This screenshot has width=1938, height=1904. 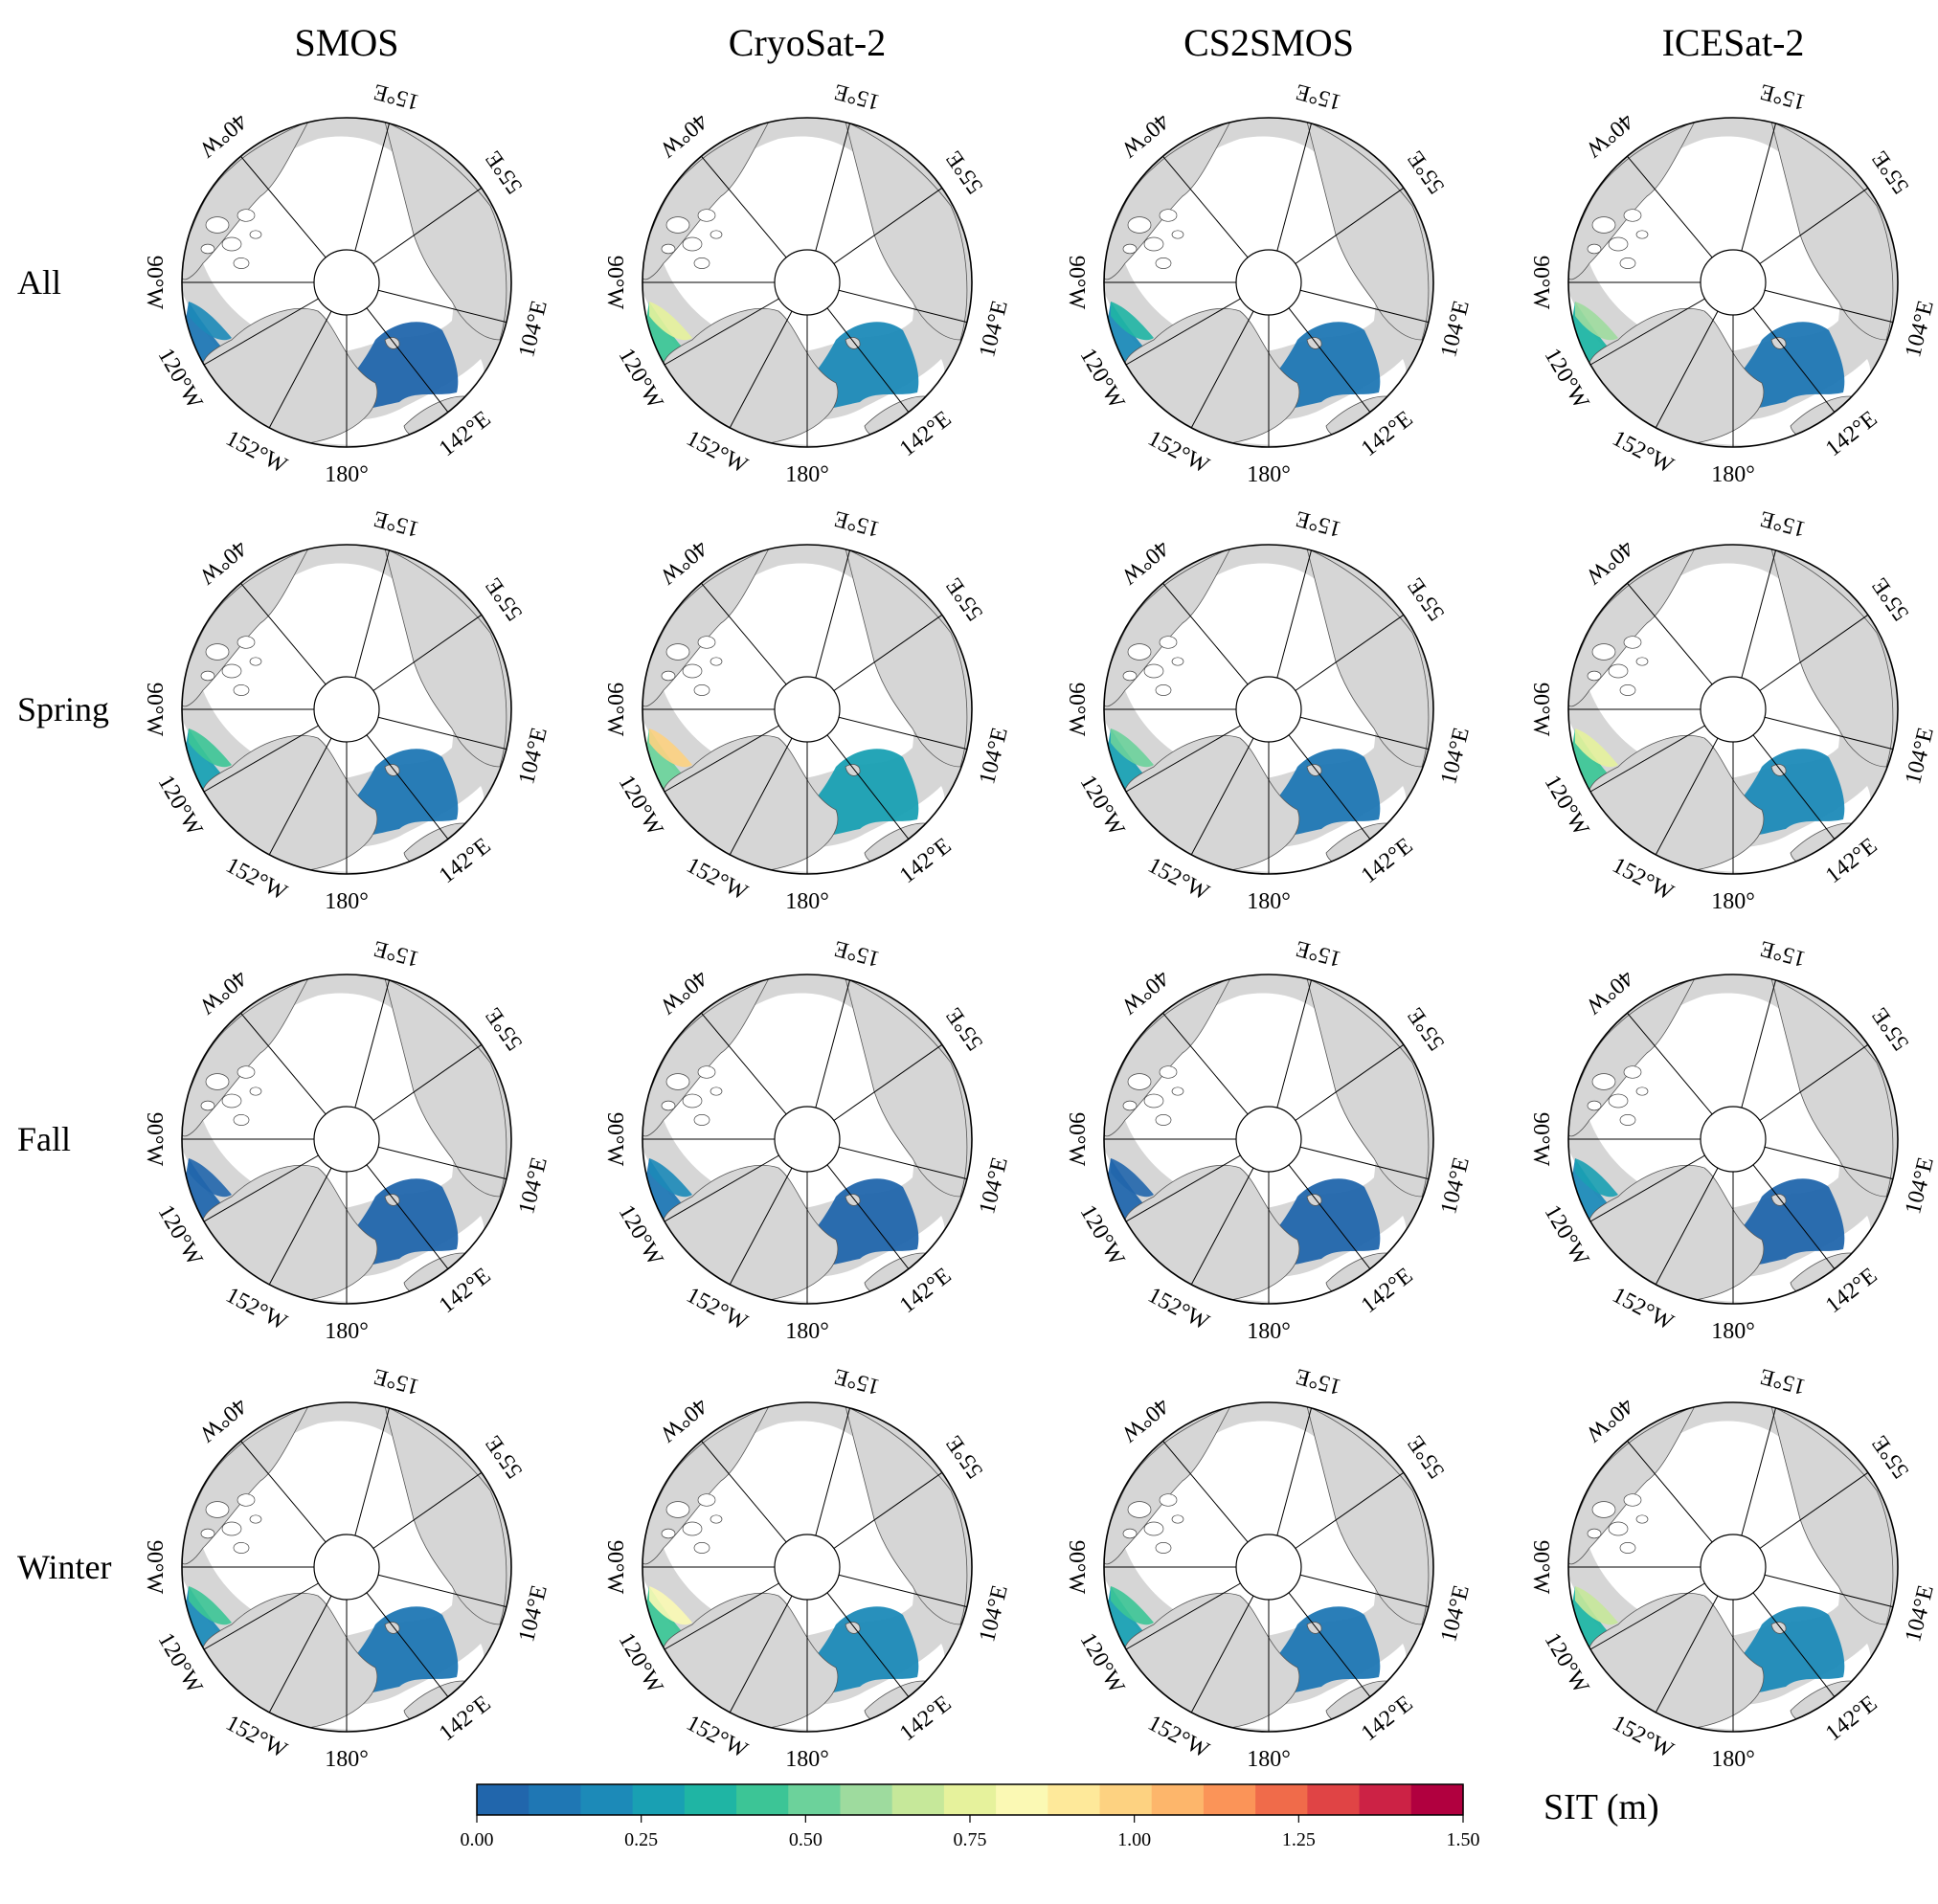 What do you see at coordinates (1601, 1807) in the screenshot?
I see `colorbar-label: SIT (m)` at bounding box center [1601, 1807].